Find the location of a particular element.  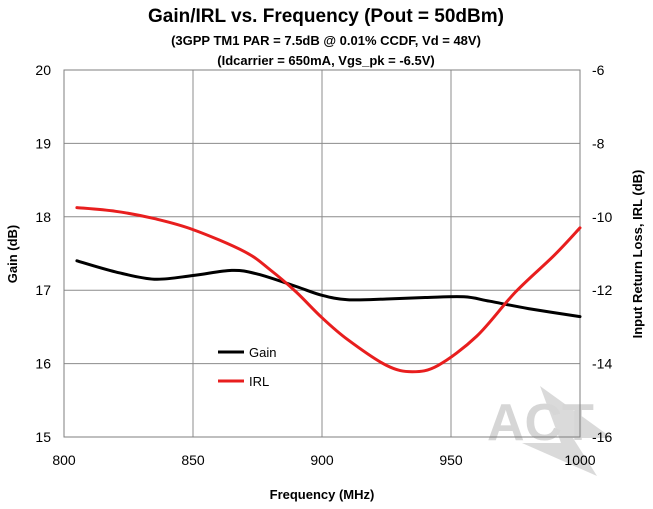

legend-label-gain: Gain is located at coordinates (262, 352).